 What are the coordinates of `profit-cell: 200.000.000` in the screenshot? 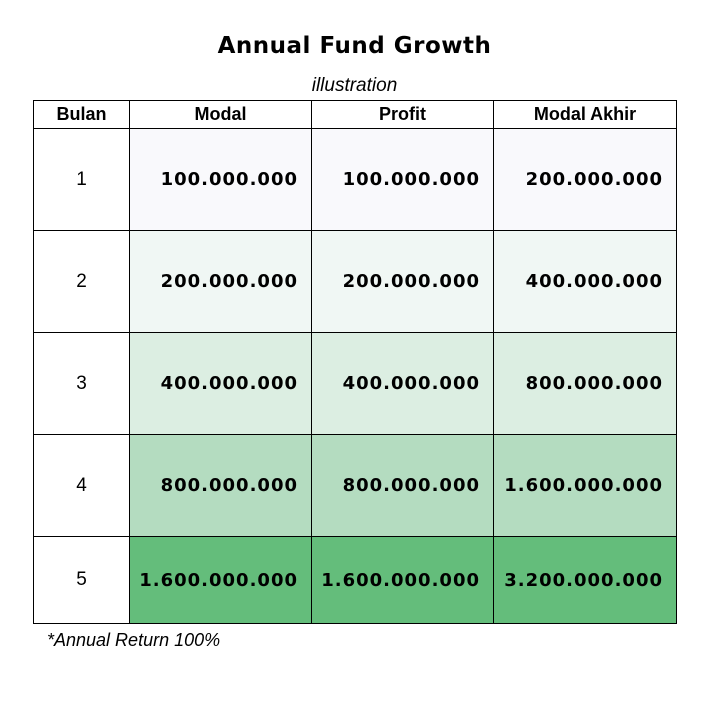 It's located at (402, 281).